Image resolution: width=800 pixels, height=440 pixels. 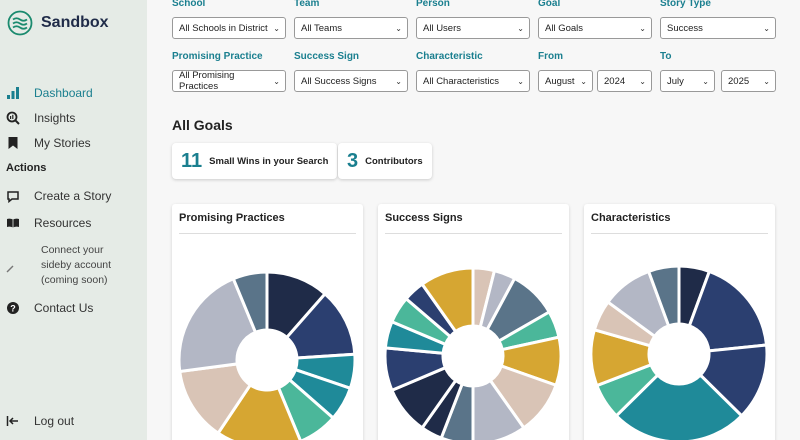 I want to click on promising-practices-card: Promising Practices, so click(x=267, y=322).